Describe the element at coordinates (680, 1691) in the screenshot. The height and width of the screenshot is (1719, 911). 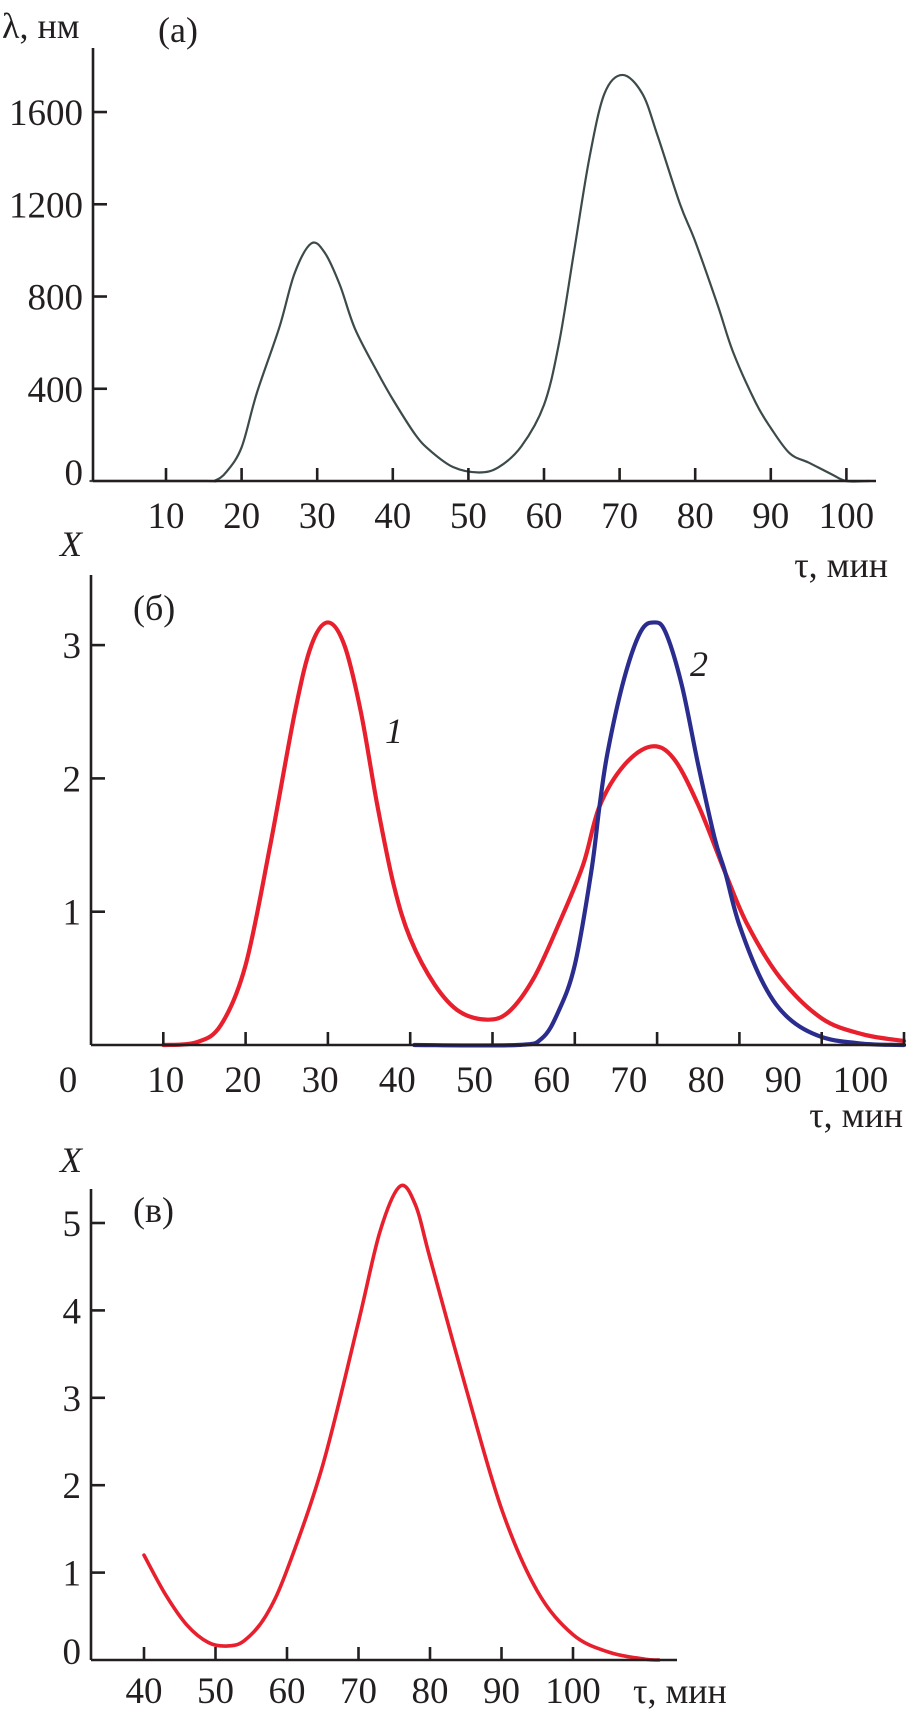
I see `panel-c-xlabel: τ, мин` at that location.